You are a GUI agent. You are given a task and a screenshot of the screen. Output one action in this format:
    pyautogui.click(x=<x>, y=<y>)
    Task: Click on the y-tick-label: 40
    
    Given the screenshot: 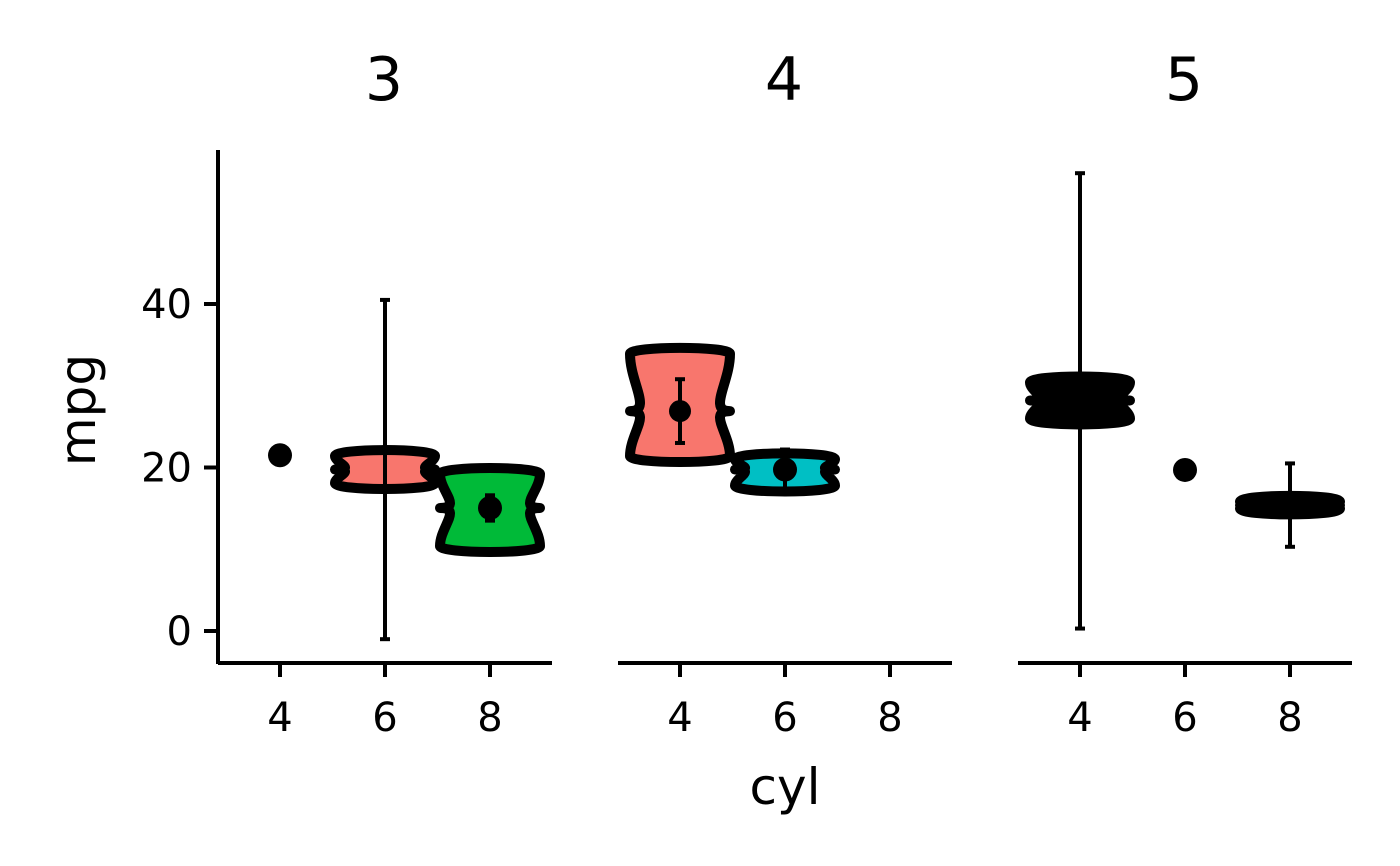 What is the action you would take?
    pyautogui.click(x=166, y=305)
    